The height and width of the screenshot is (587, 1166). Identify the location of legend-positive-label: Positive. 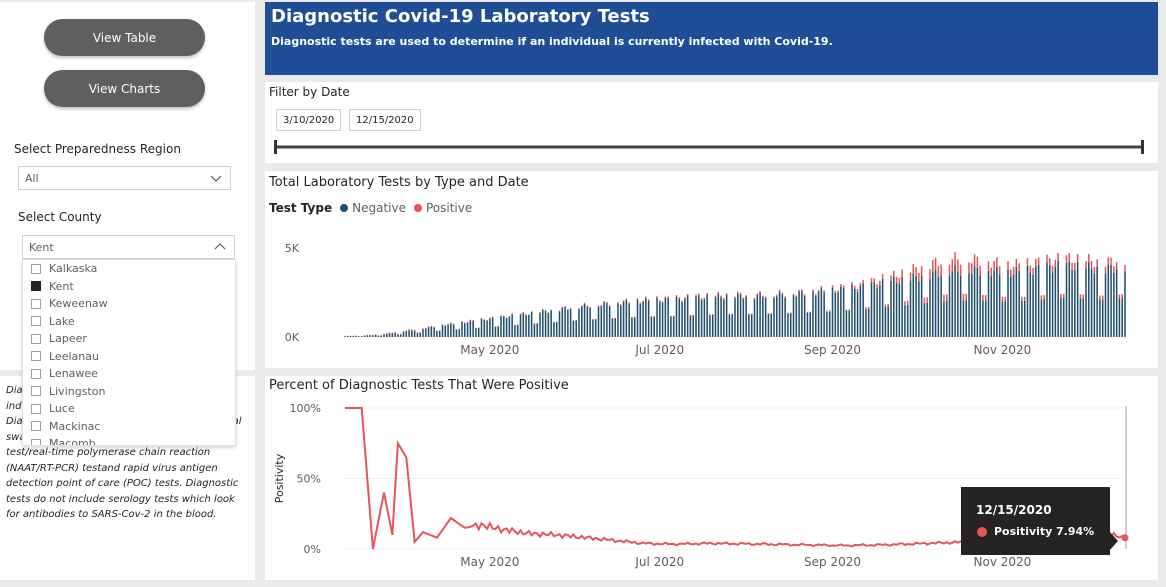
(449, 208).